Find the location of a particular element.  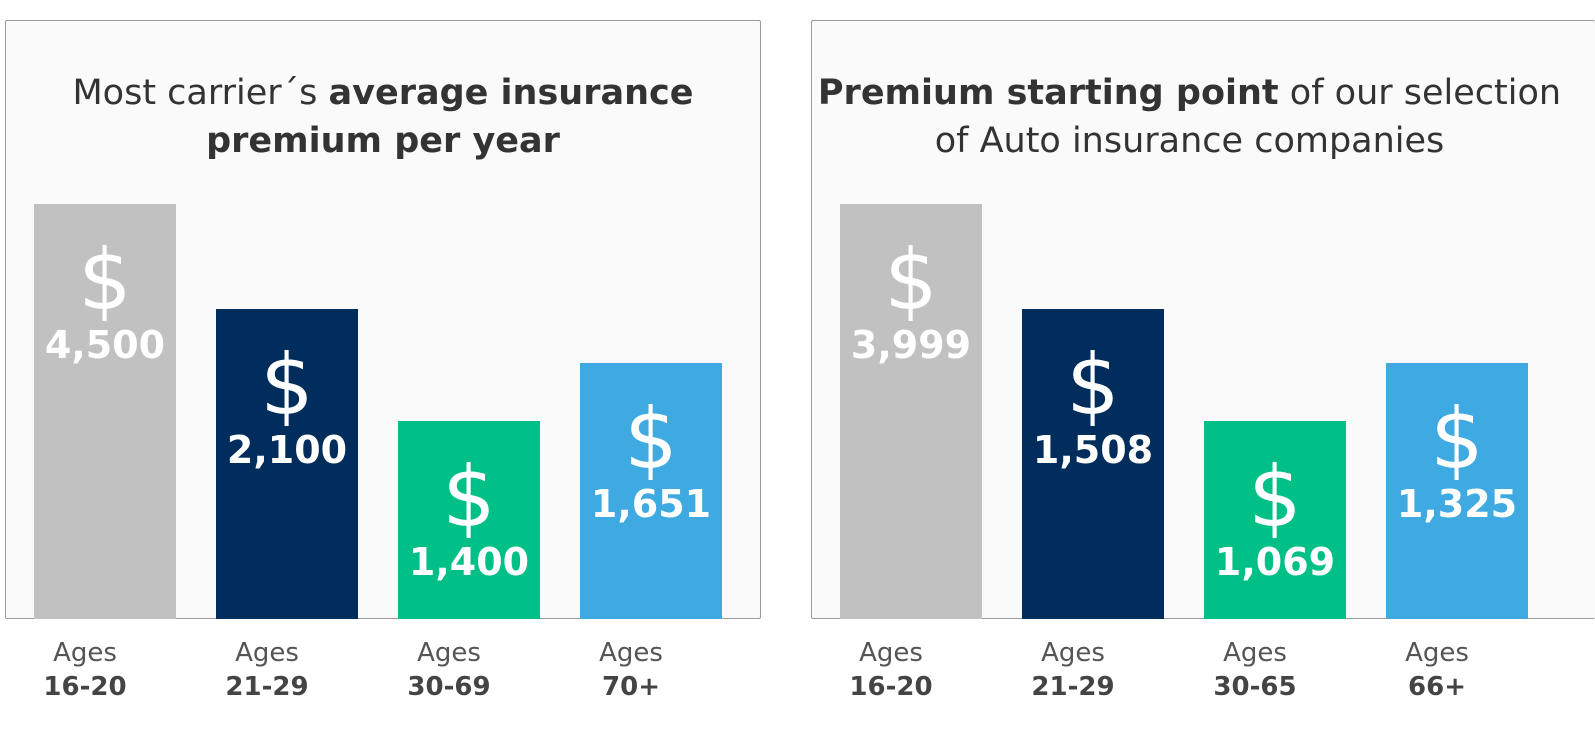

data-label: 3,999 is located at coordinates (911, 345).